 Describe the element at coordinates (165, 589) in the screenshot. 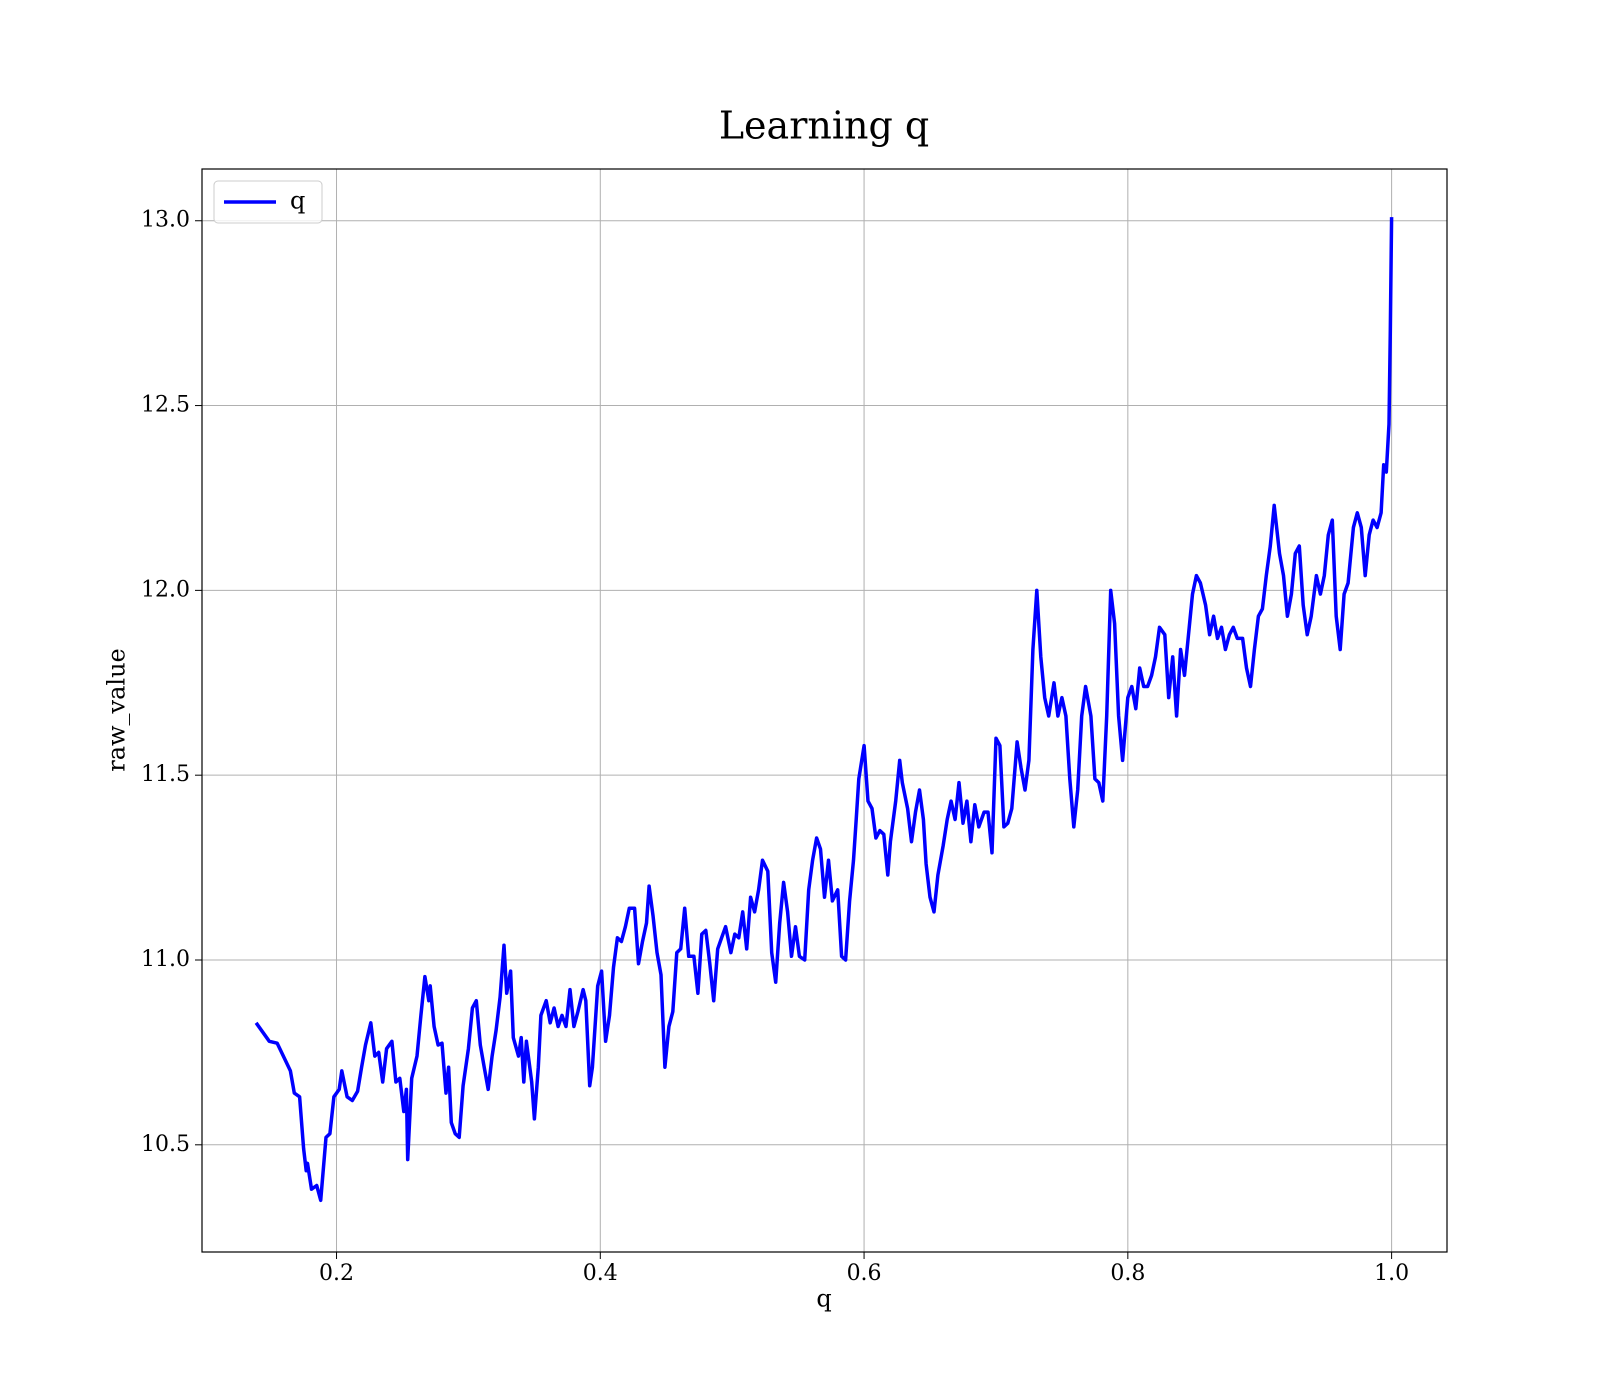

I see `y-tick-label: 12.0` at that location.